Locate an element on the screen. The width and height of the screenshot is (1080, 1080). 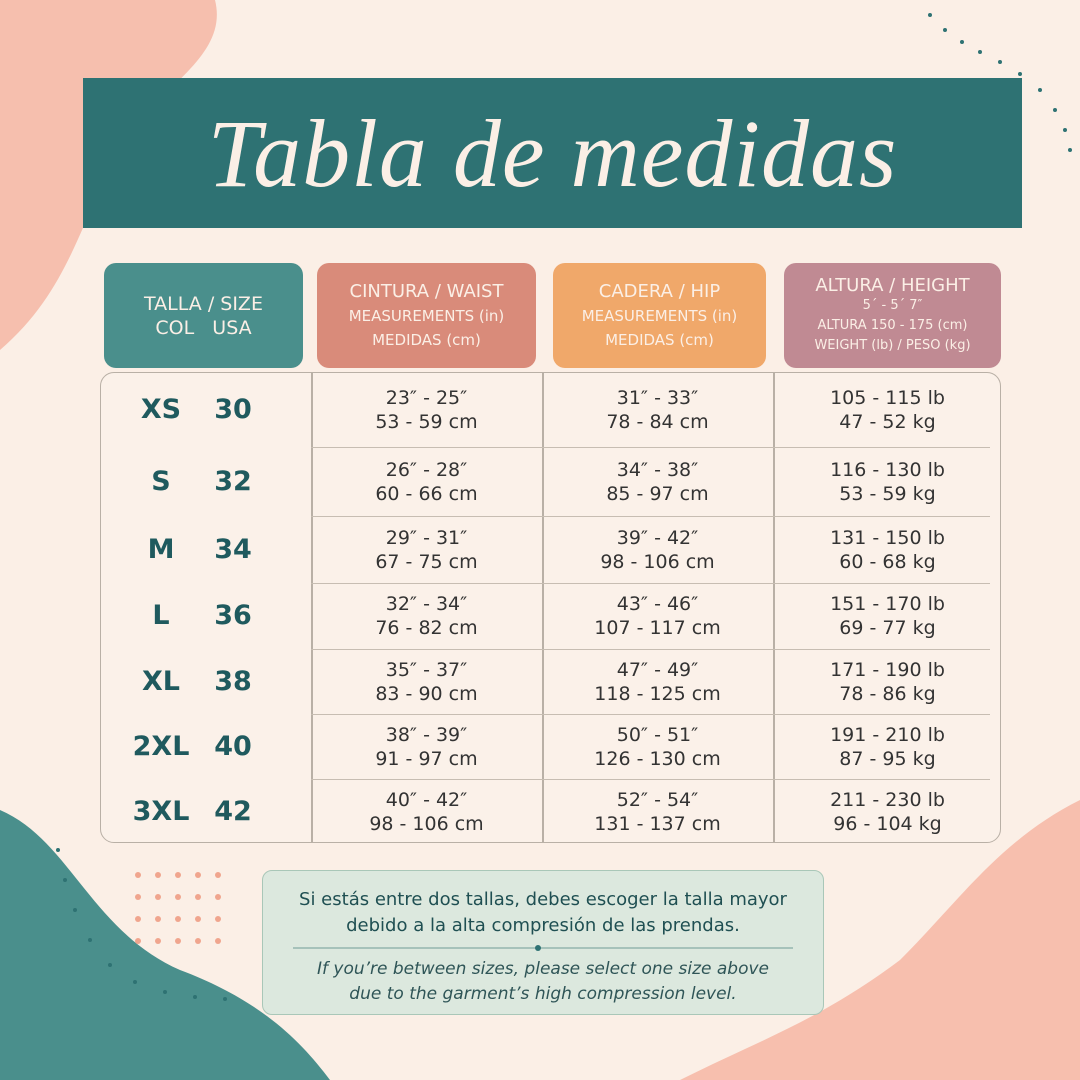
table-cell: 26″ - 28″ 60 - 66 cm is located at coordinates (426, 481).